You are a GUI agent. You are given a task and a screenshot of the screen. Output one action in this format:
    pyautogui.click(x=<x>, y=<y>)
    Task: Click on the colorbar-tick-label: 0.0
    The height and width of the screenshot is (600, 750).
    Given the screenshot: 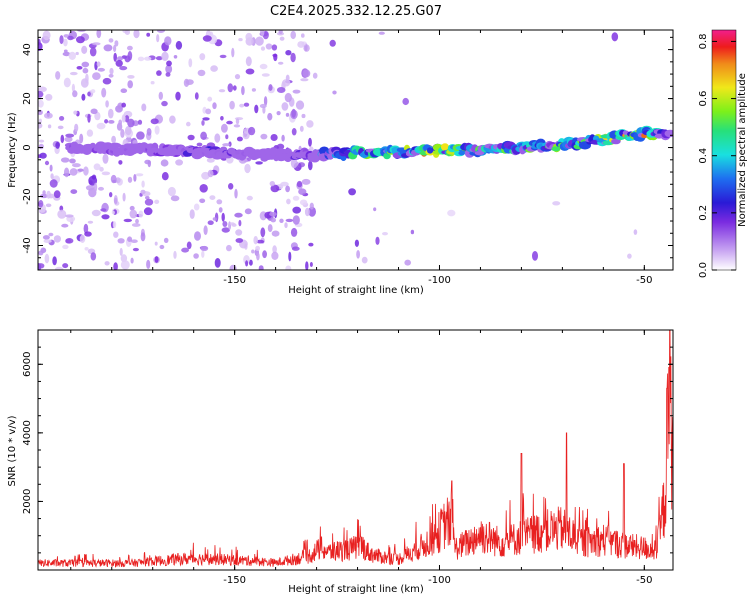 What is the action you would take?
    pyautogui.click(x=703, y=270)
    